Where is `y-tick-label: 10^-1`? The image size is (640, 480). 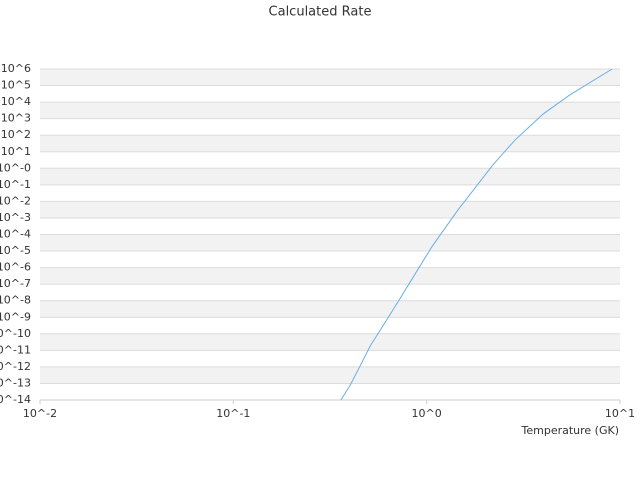
y-tick-label: 10^-1 is located at coordinates (15, 184).